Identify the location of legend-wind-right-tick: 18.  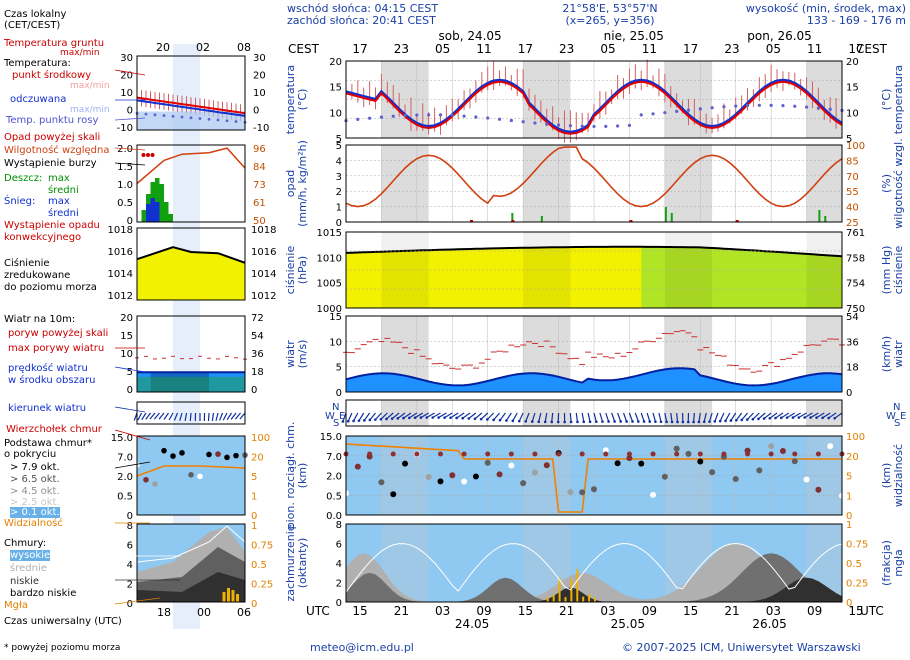
(257, 372).